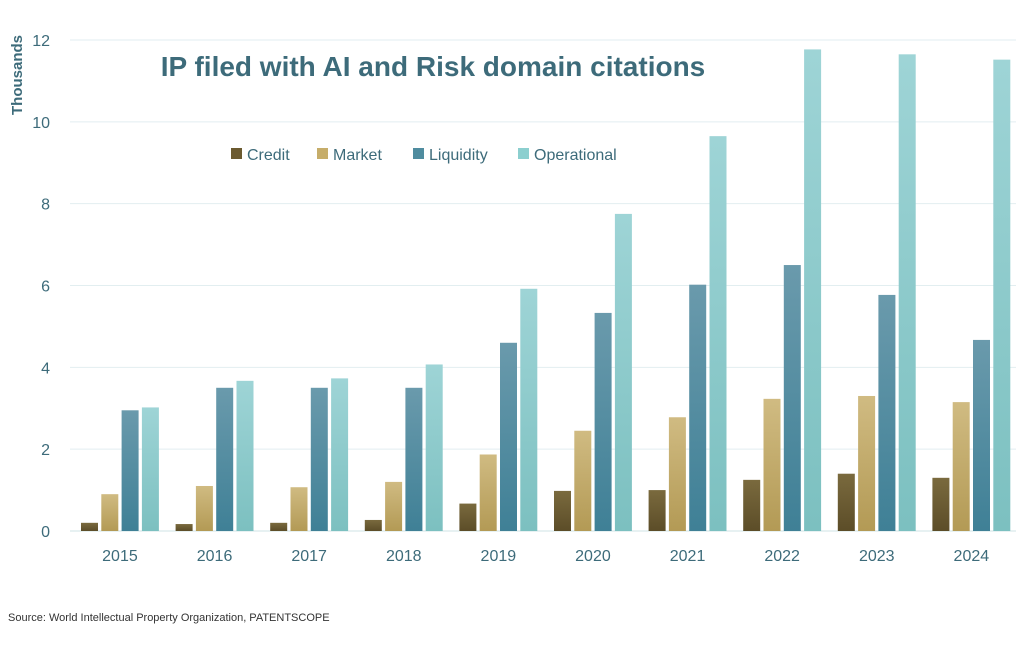 Image resolution: width=1024 pixels, height=654 pixels. Describe the element at coordinates (772, 464) in the screenshot. I see `bar-market-2022` at that location.